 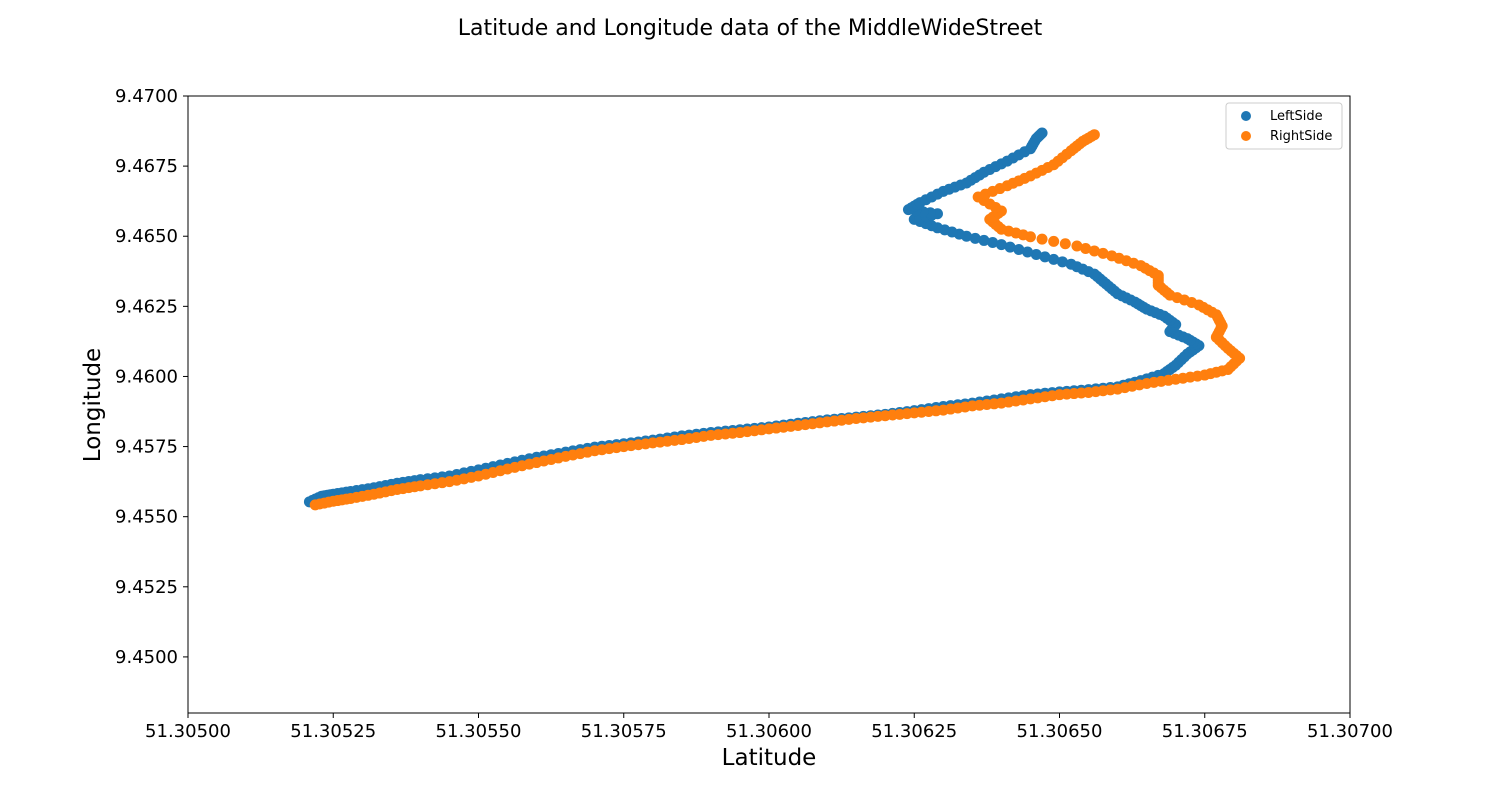 I want to click on y-tick-label: 9.4525, so click(x=146, y=587).